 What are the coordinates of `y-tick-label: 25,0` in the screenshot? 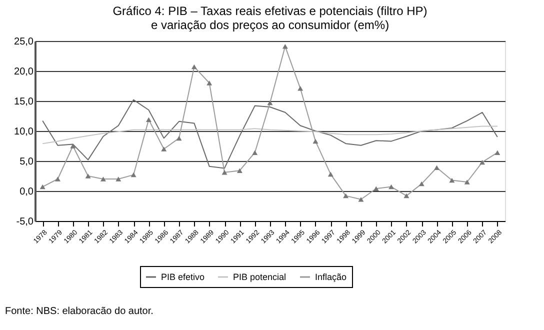 It's located at (24, 42).